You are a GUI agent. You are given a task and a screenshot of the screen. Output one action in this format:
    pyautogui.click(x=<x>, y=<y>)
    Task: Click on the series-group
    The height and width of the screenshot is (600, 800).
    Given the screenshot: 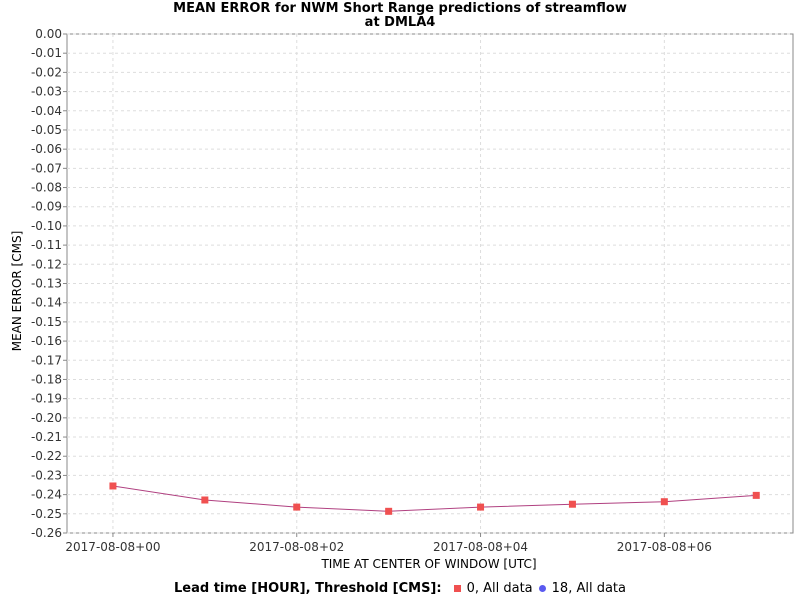 What is the action you would take?
    pyautogui.click(x=434, y=498)
    